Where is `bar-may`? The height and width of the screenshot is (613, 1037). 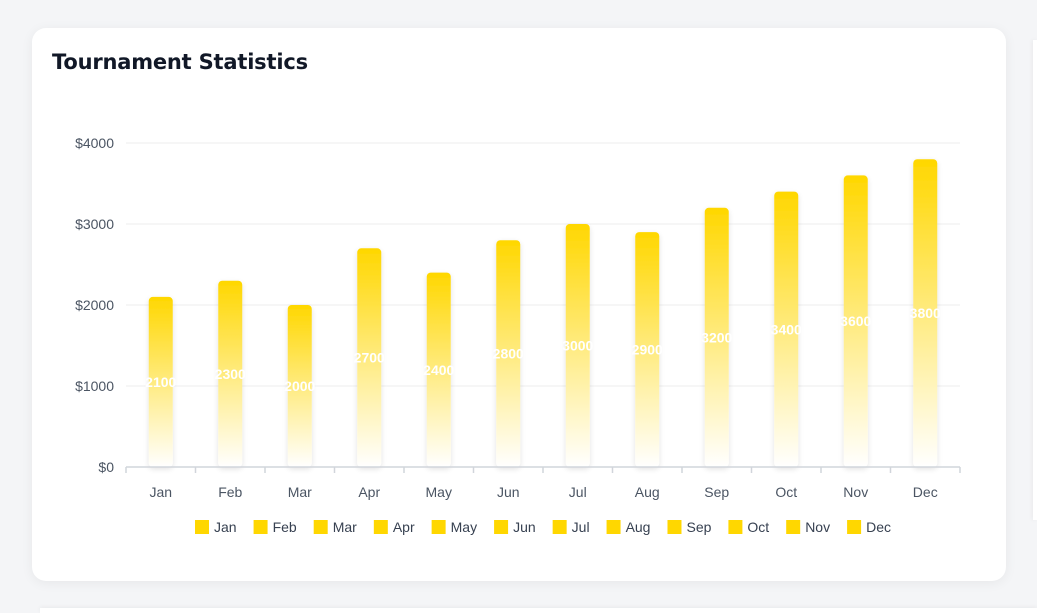 bar-may is located at coordinates (438, 369).